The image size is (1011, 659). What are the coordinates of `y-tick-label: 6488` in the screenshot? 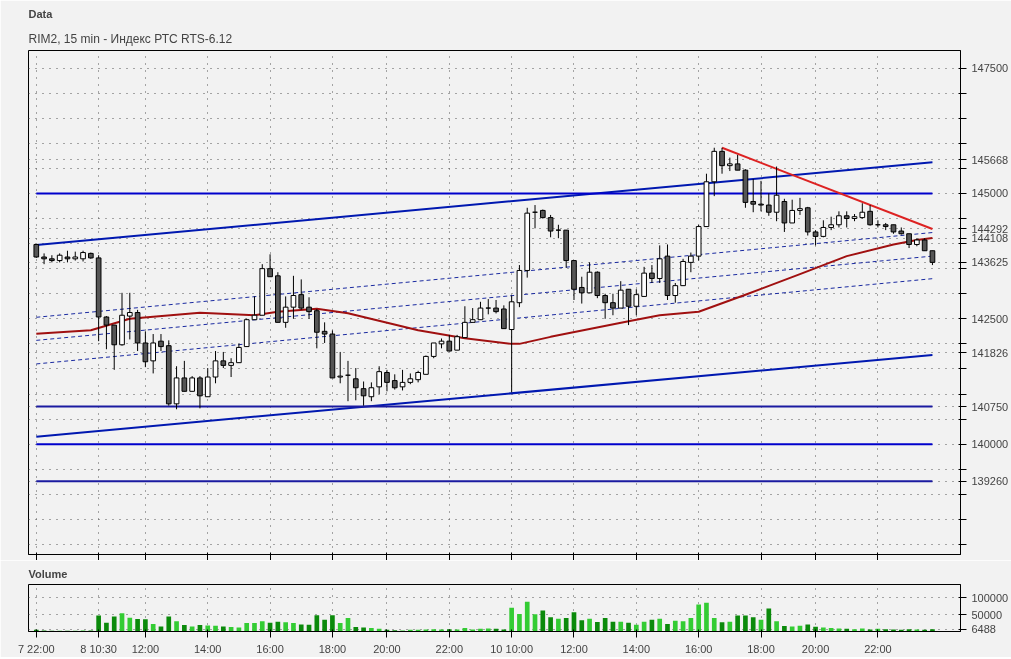 It's located at (983, 629).